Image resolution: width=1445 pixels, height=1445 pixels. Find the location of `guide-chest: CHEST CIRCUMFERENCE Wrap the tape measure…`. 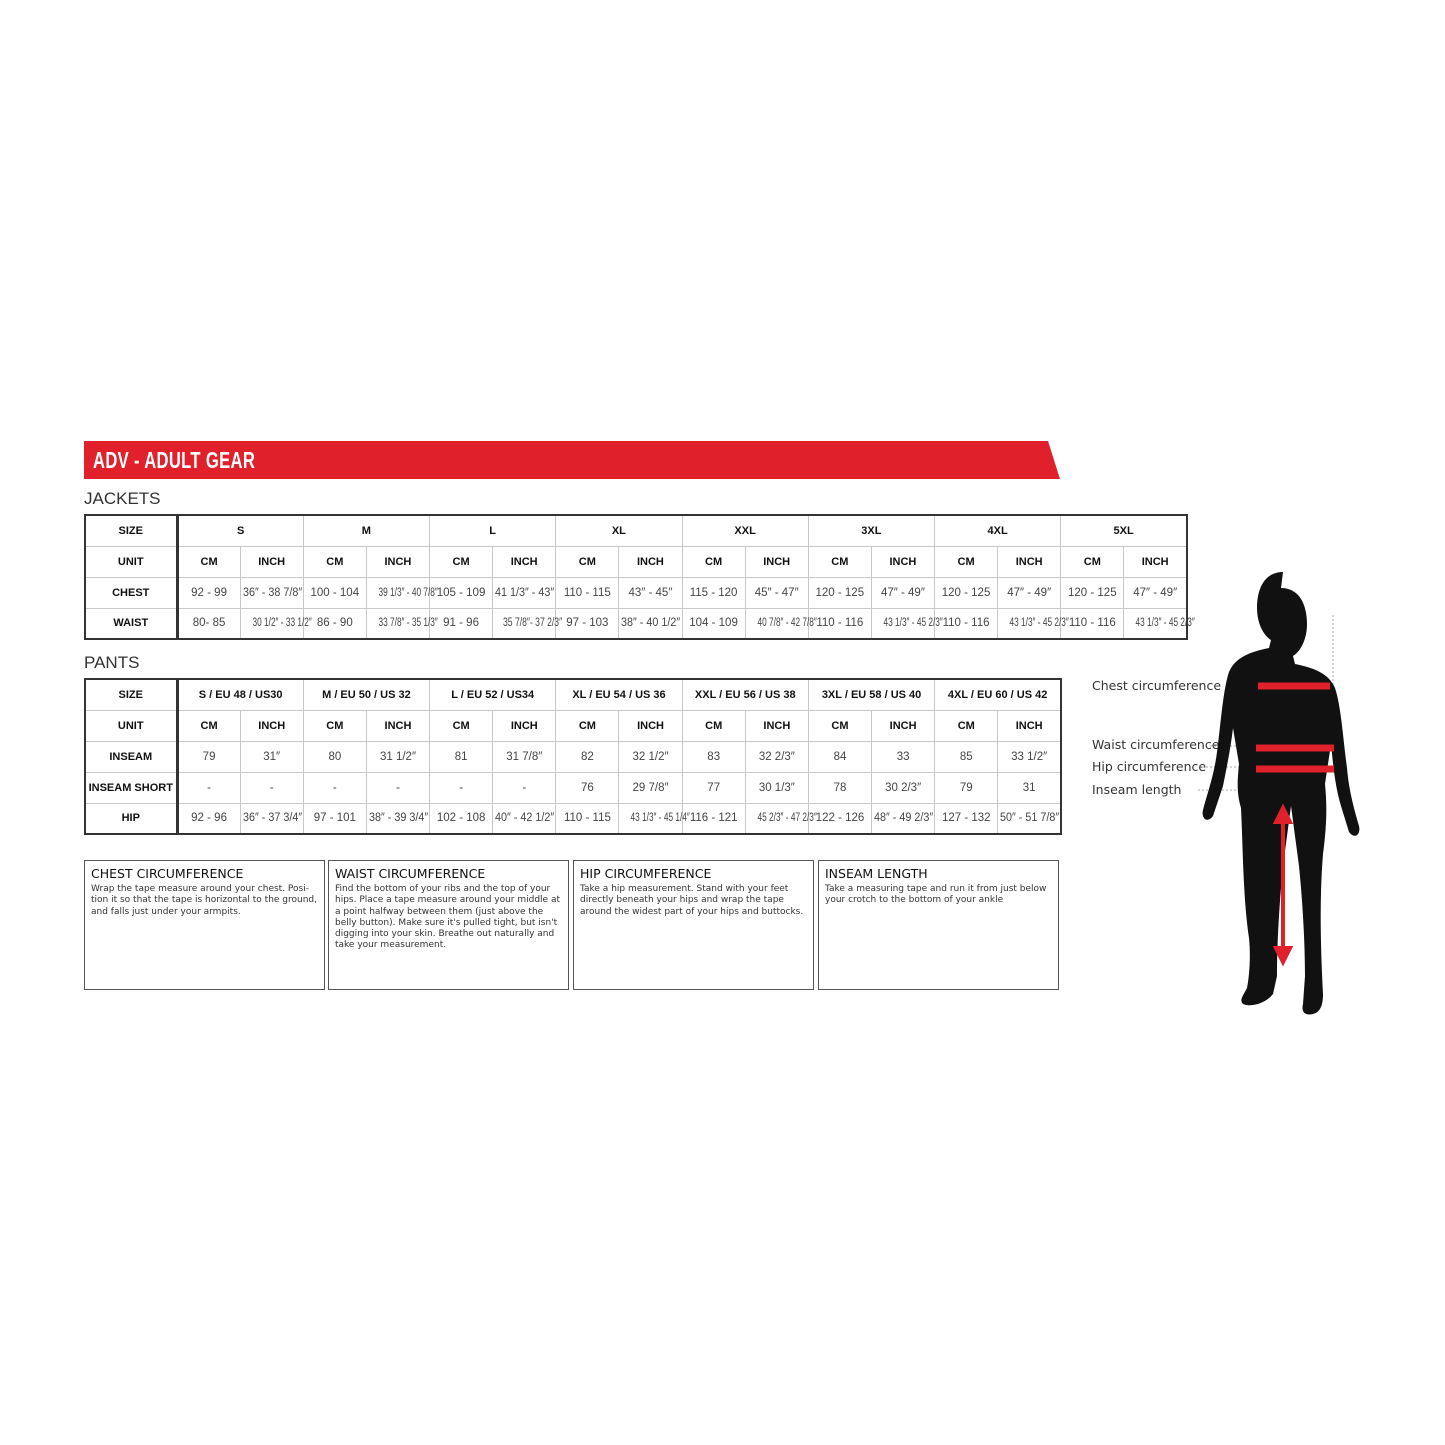

guide-chest: CHEST CIRCUMFERENCE Wrap the tape measure… is located at coordinates (204, 925).